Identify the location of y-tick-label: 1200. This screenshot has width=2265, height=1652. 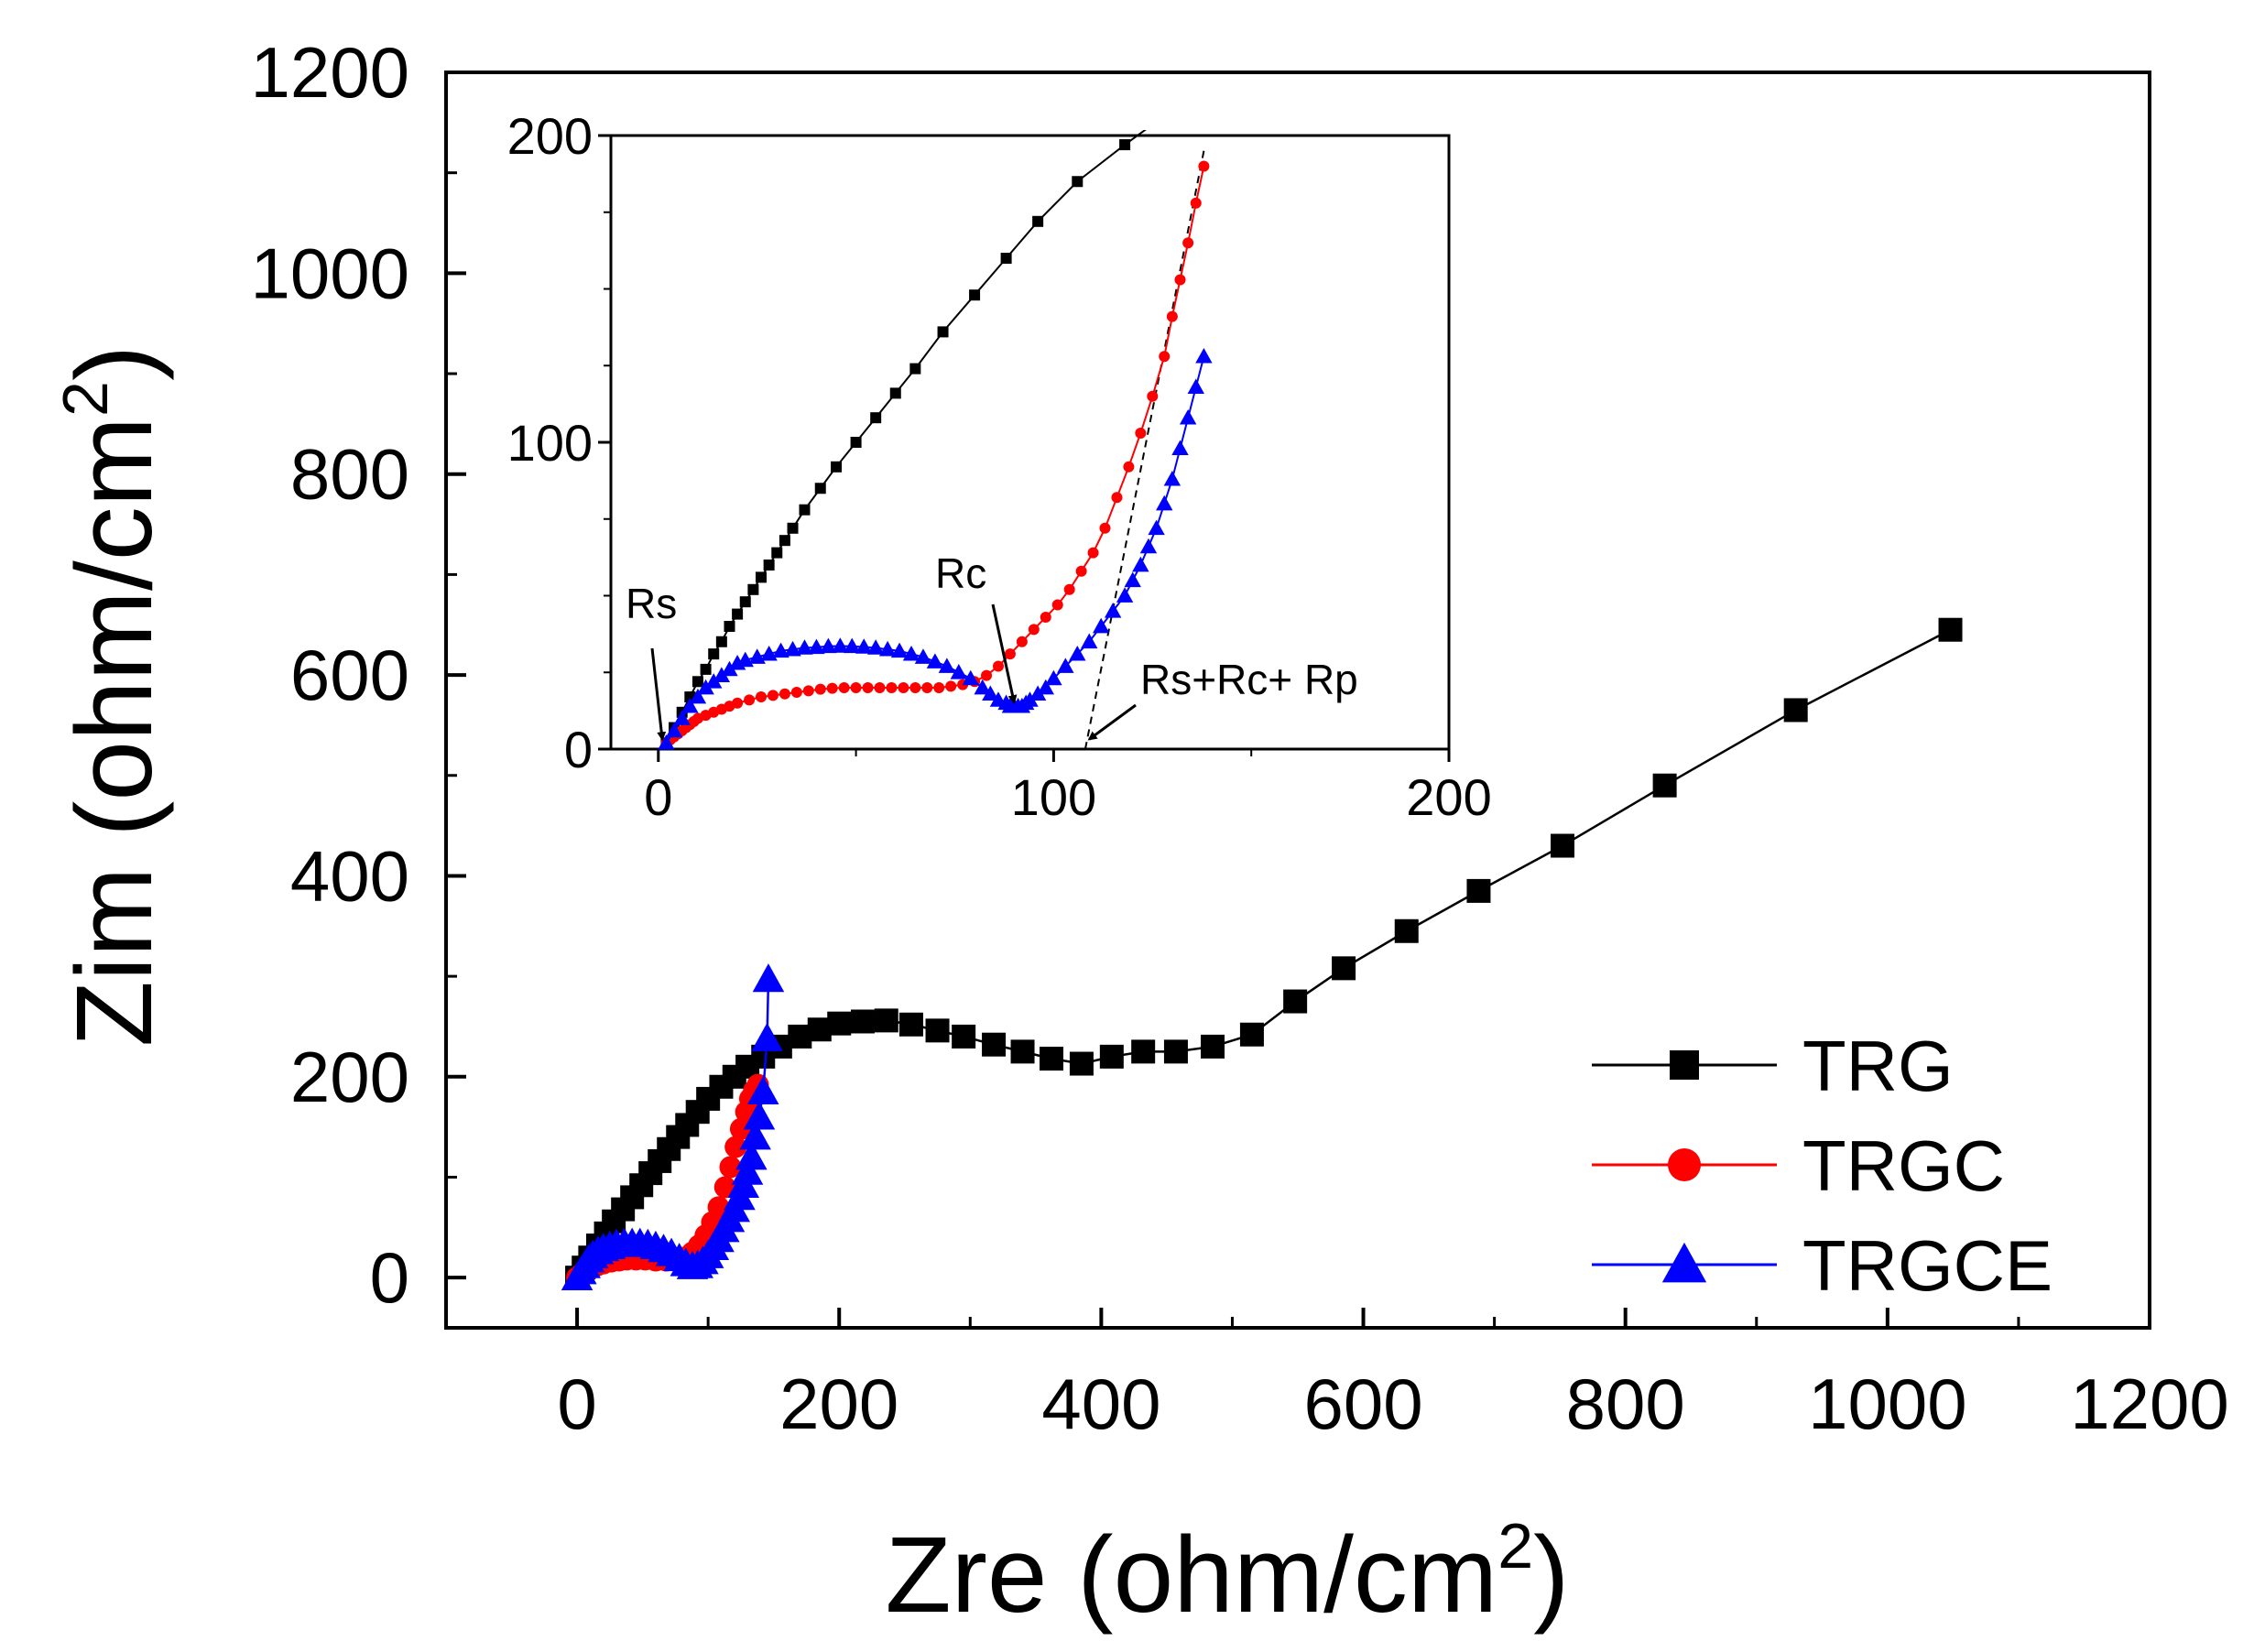
(329, 72).